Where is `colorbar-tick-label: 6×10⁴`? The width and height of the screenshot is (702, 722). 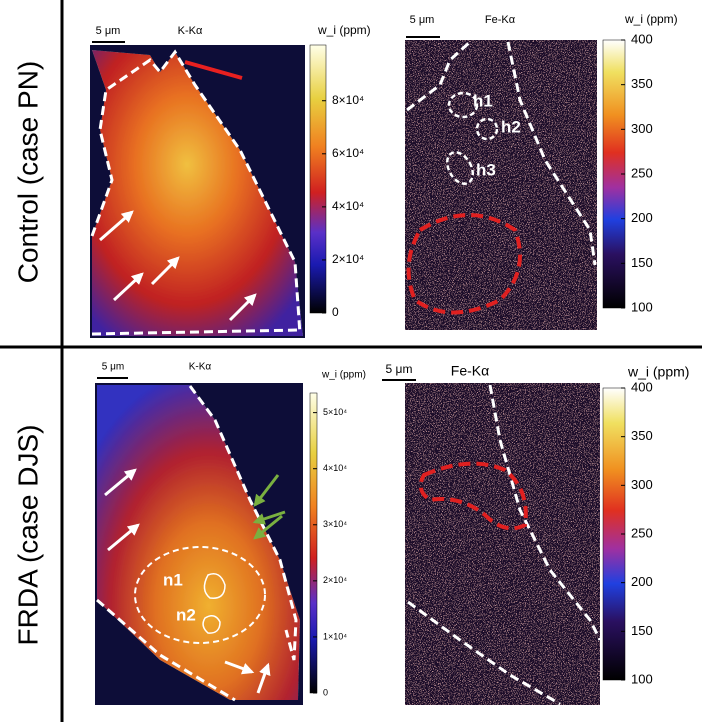 colorbar-tick-label: 6×10⁴ is located at coordinates (348, 153).